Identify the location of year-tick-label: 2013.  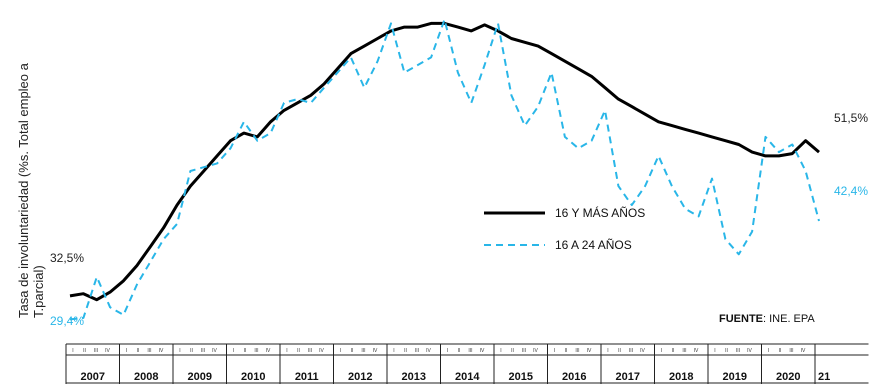
(414, 377).